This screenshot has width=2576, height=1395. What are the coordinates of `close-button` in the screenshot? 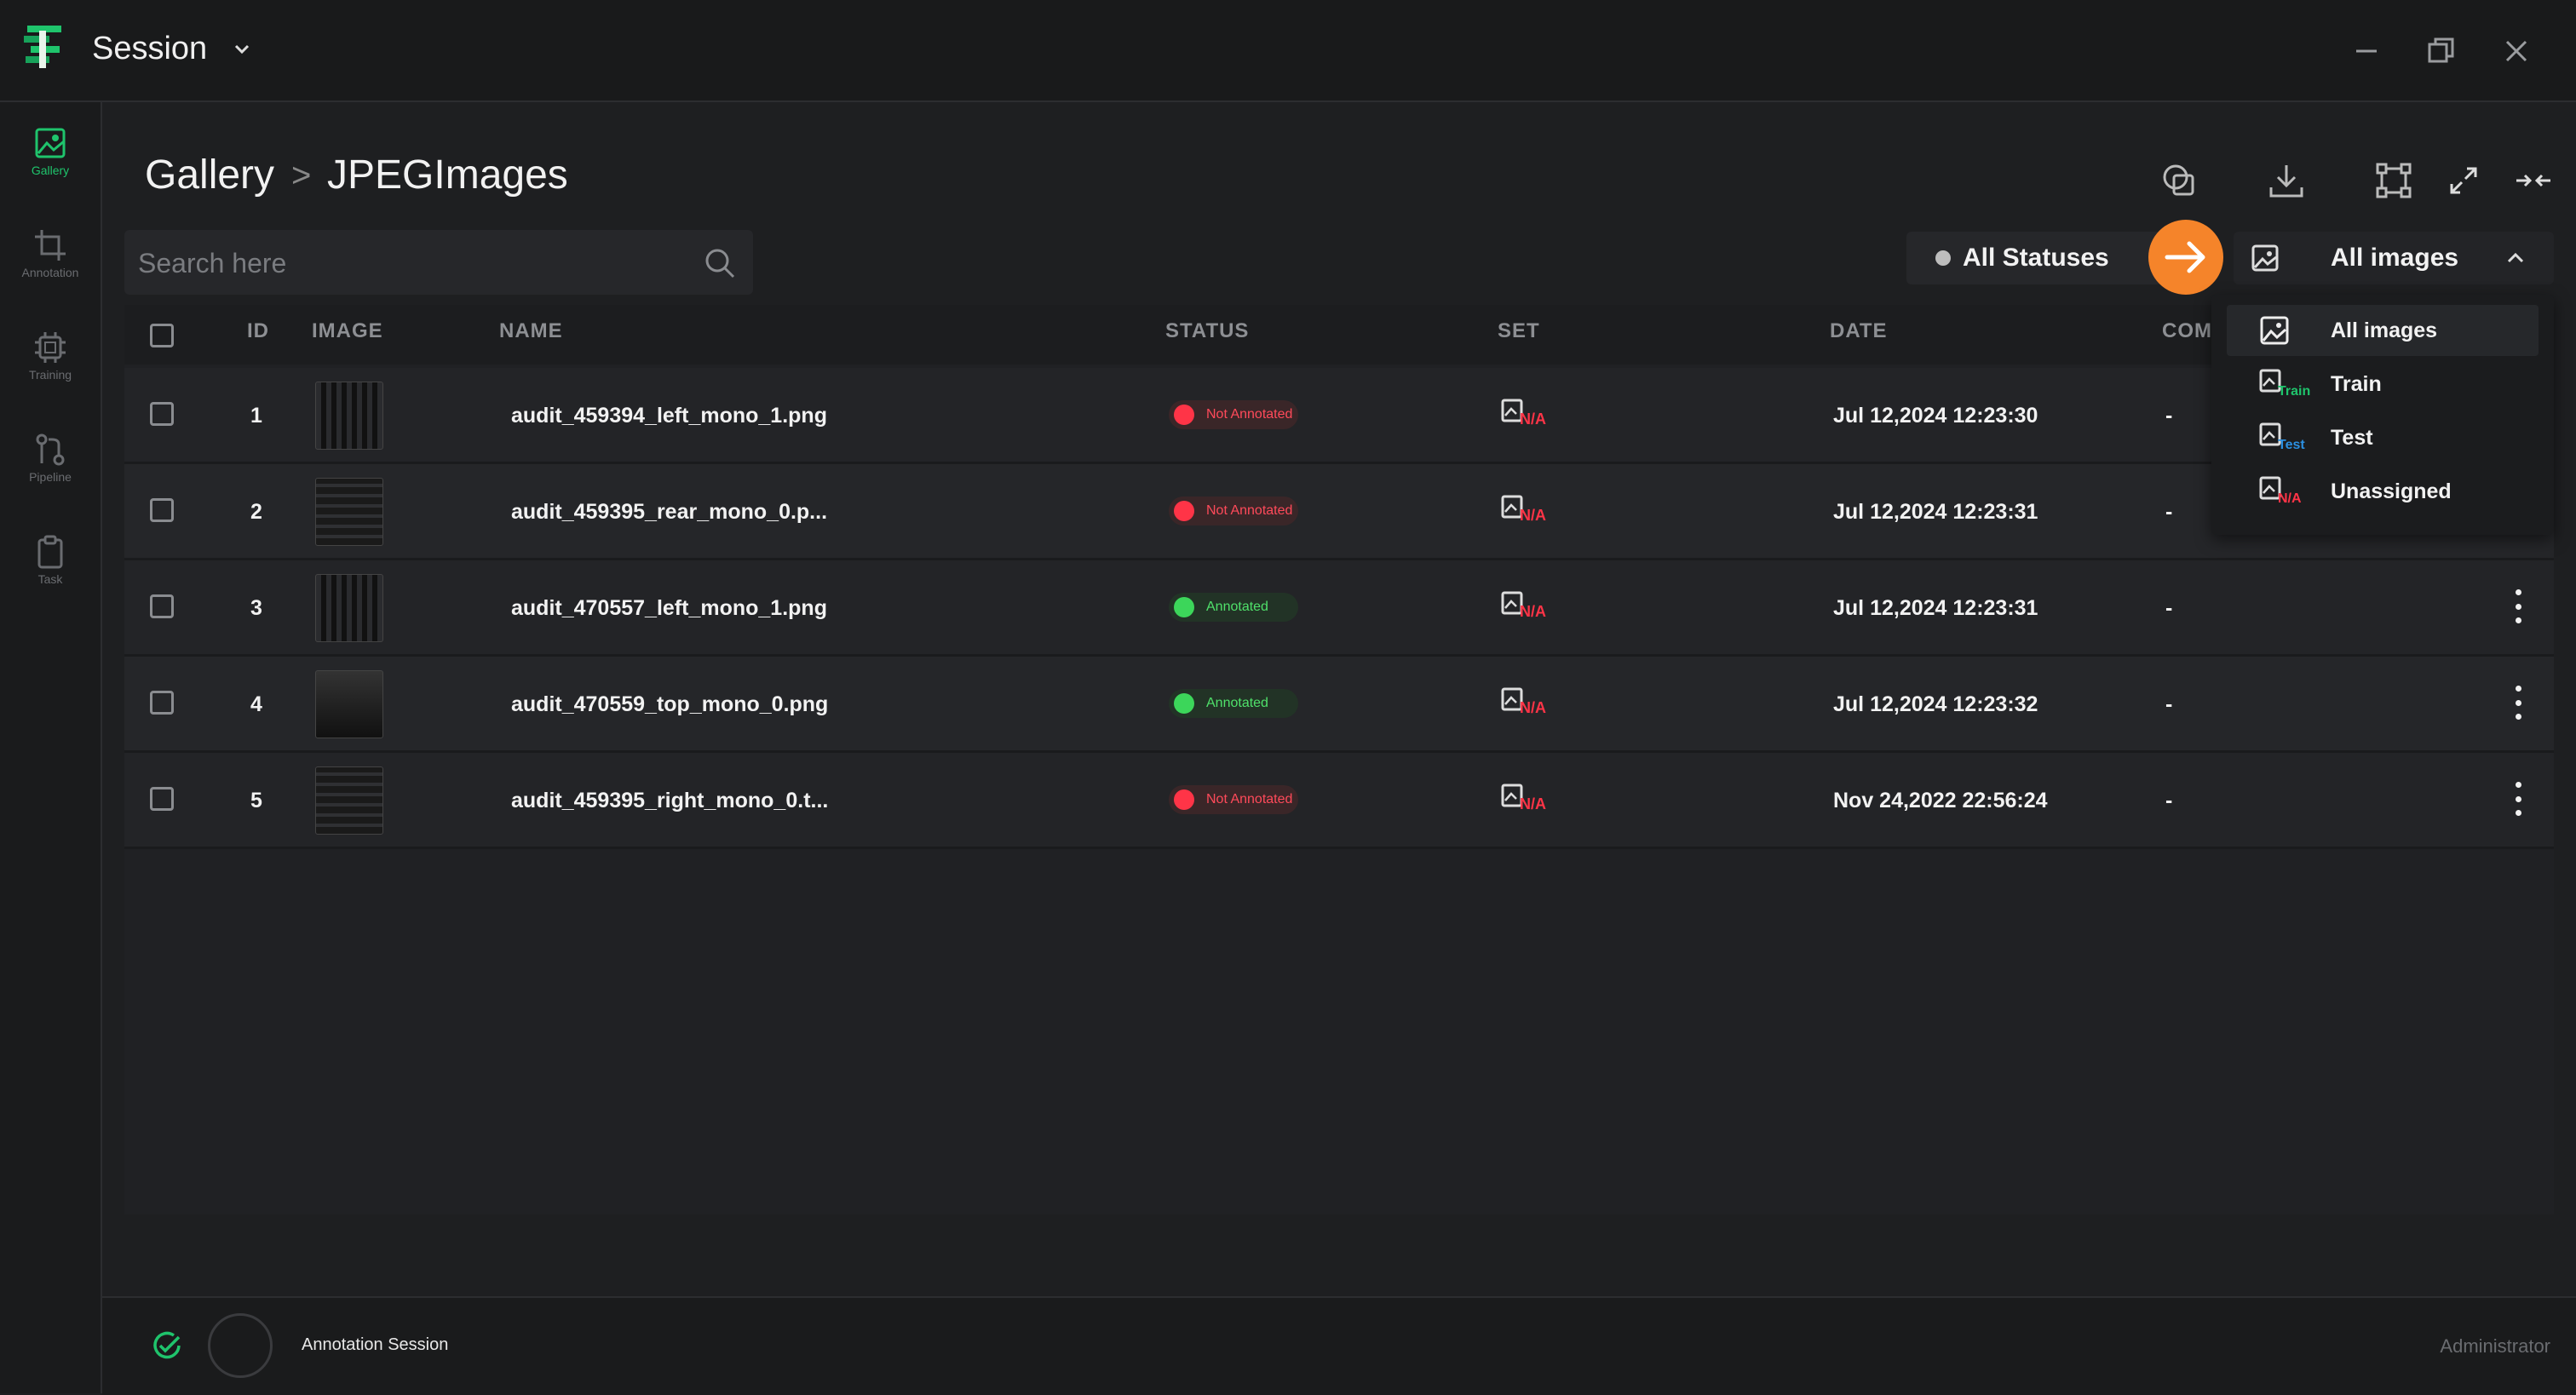 It's located at (2517, 51).